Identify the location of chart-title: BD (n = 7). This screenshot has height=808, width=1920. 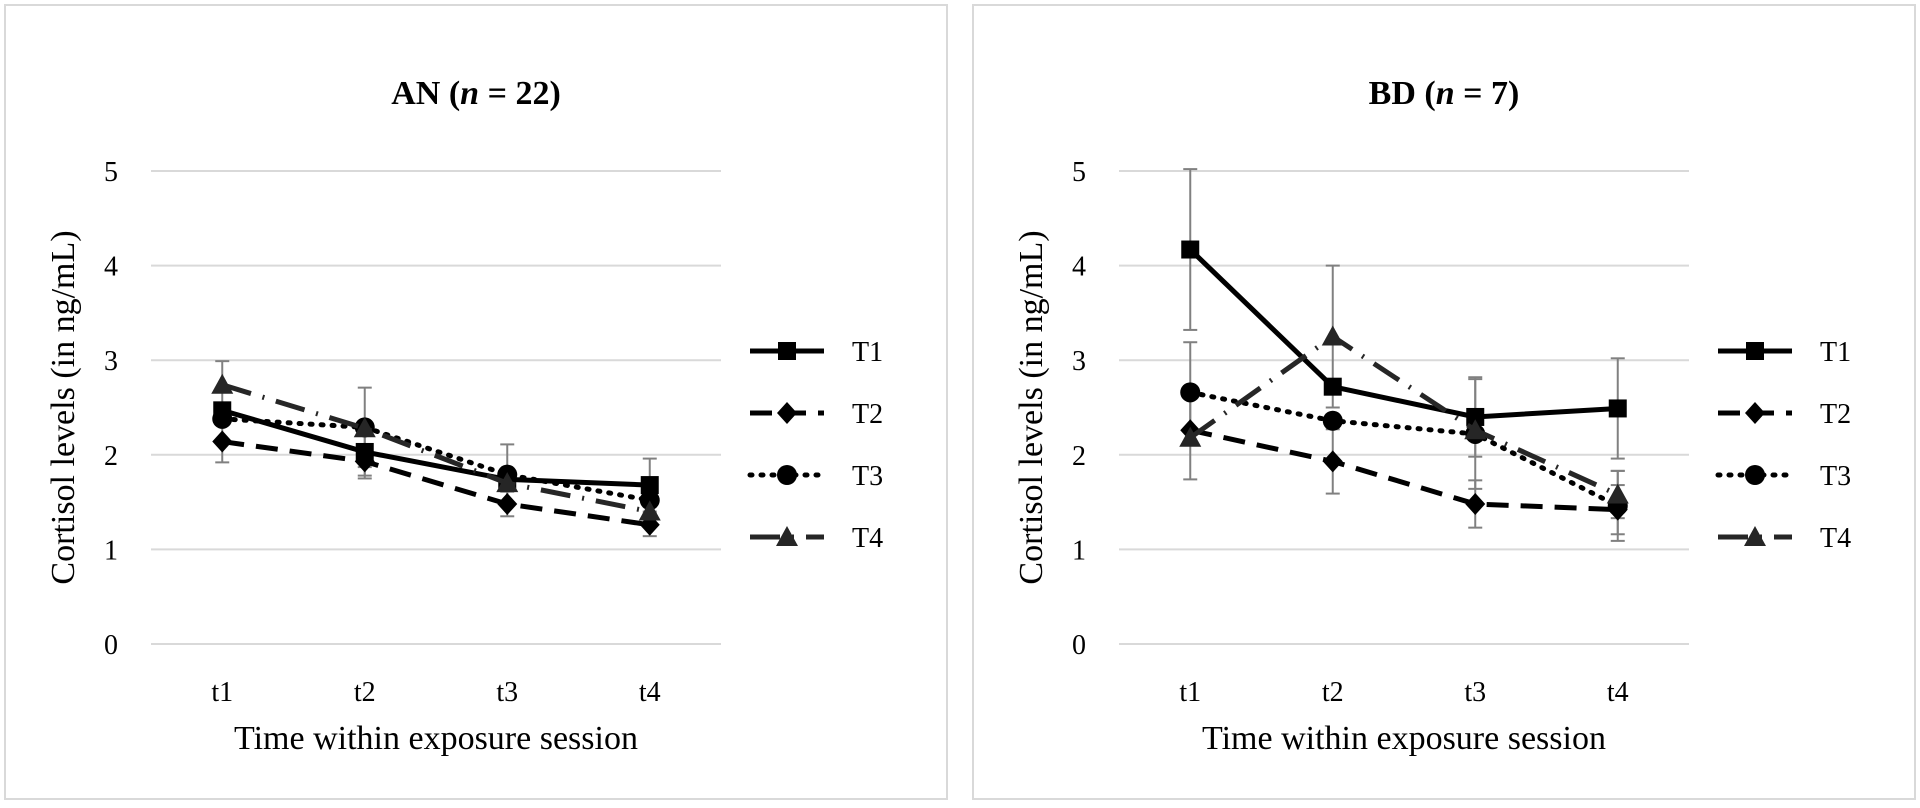
(1444, 93).